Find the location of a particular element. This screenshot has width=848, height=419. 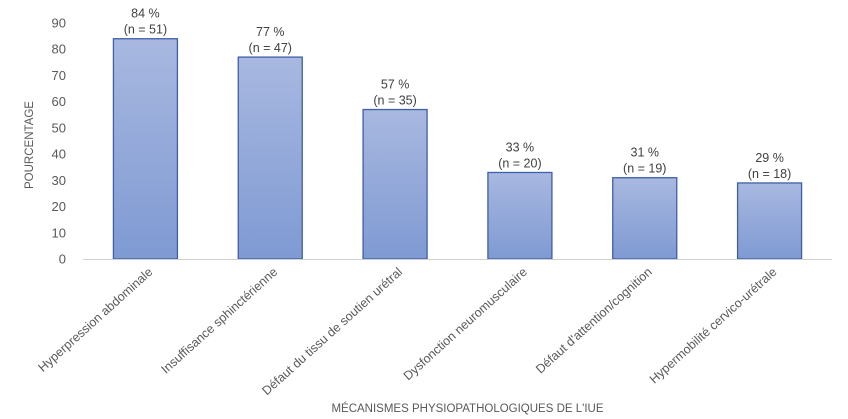

category-label: Défaut d'attention/cognition is located at coordinates (594, 321).